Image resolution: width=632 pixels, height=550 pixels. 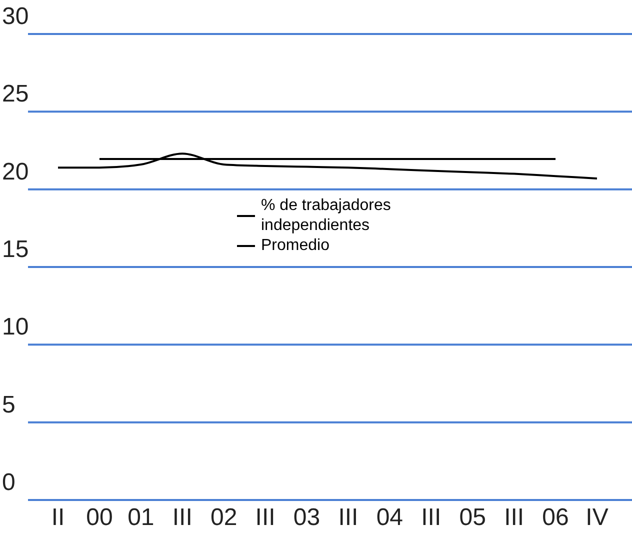 I want to click on legend-label: Promedio, so click(x=295, y=246).